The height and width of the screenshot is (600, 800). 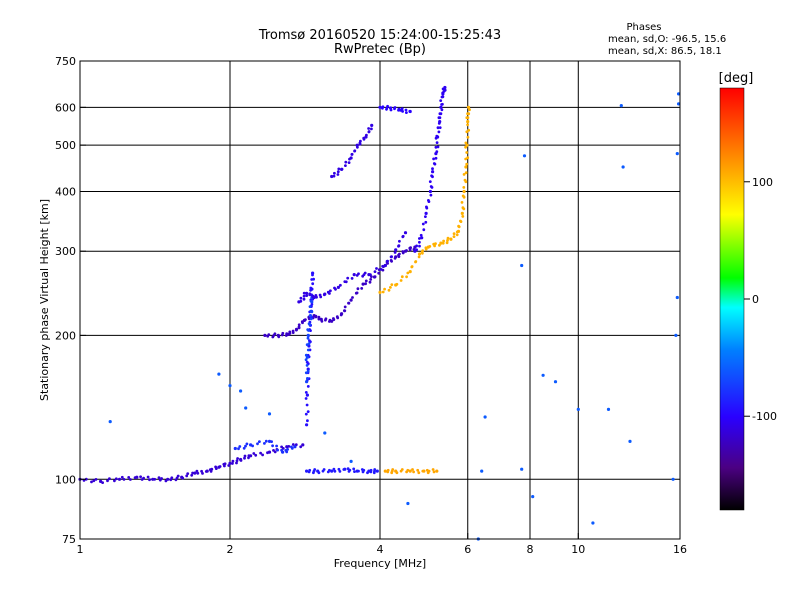 I want to click on y-tick-label: 200, so click(x=65, y=335).